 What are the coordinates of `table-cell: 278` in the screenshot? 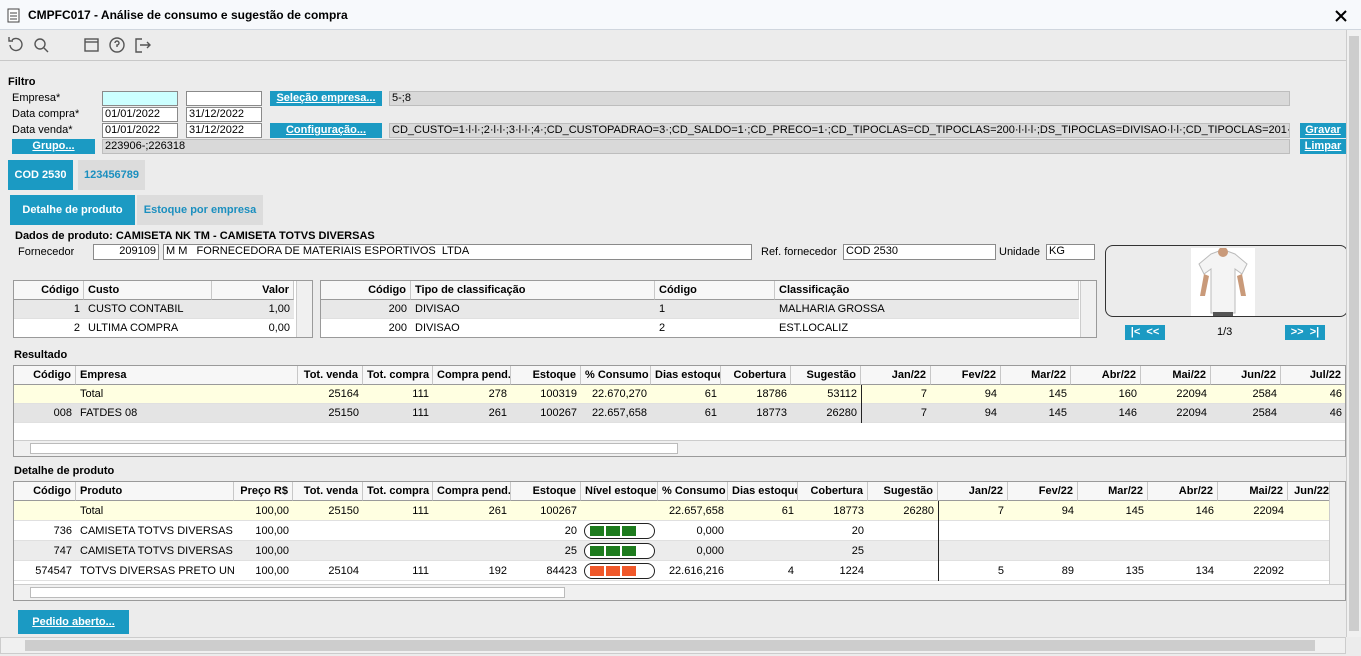 It's located at (497, 394).